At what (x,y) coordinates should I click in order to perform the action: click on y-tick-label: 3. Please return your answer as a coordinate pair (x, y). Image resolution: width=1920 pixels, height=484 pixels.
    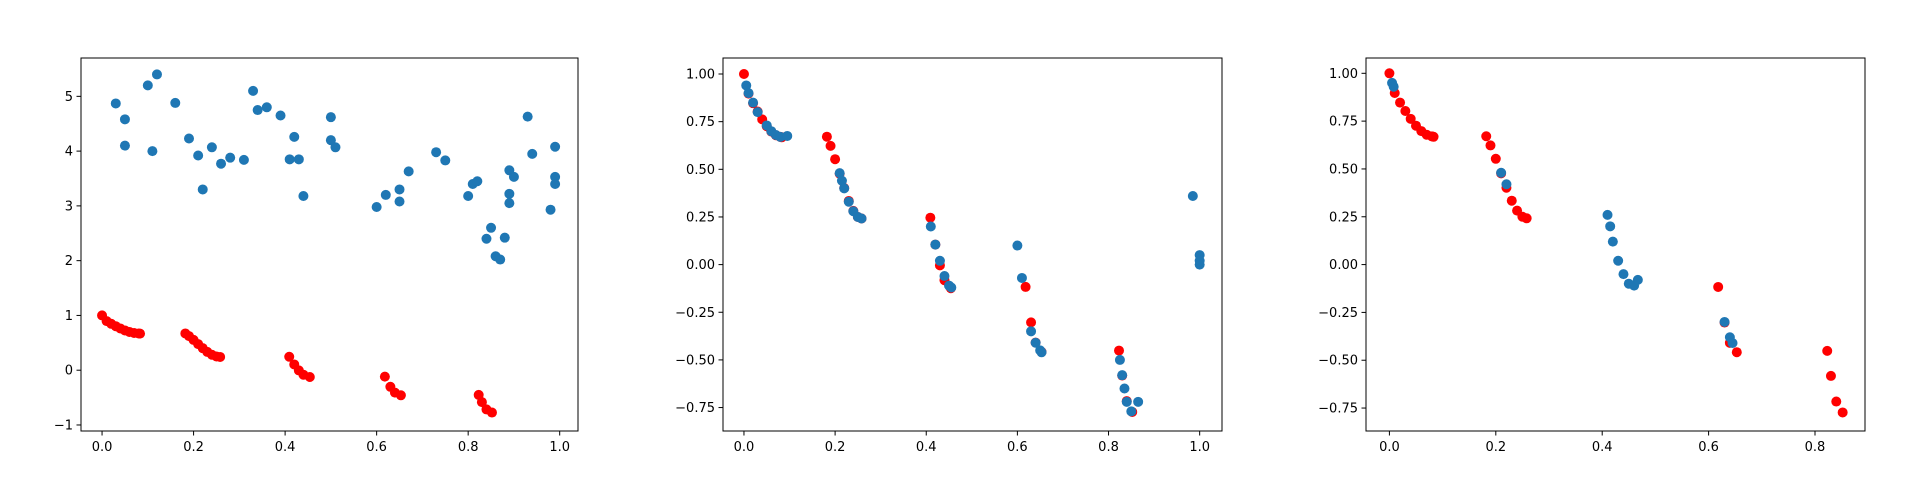
    Looking at the image, I should click on (69, 206).